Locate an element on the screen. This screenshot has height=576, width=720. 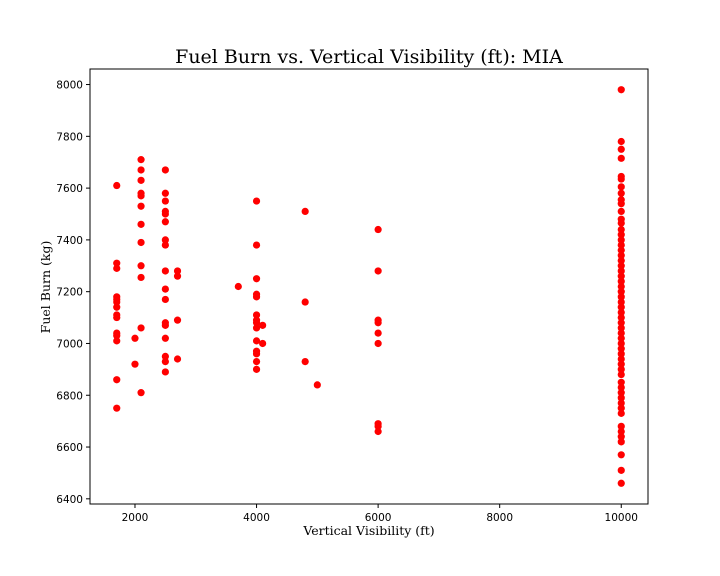
x-tick-label: 4000 is located at coordinates (256, 518).